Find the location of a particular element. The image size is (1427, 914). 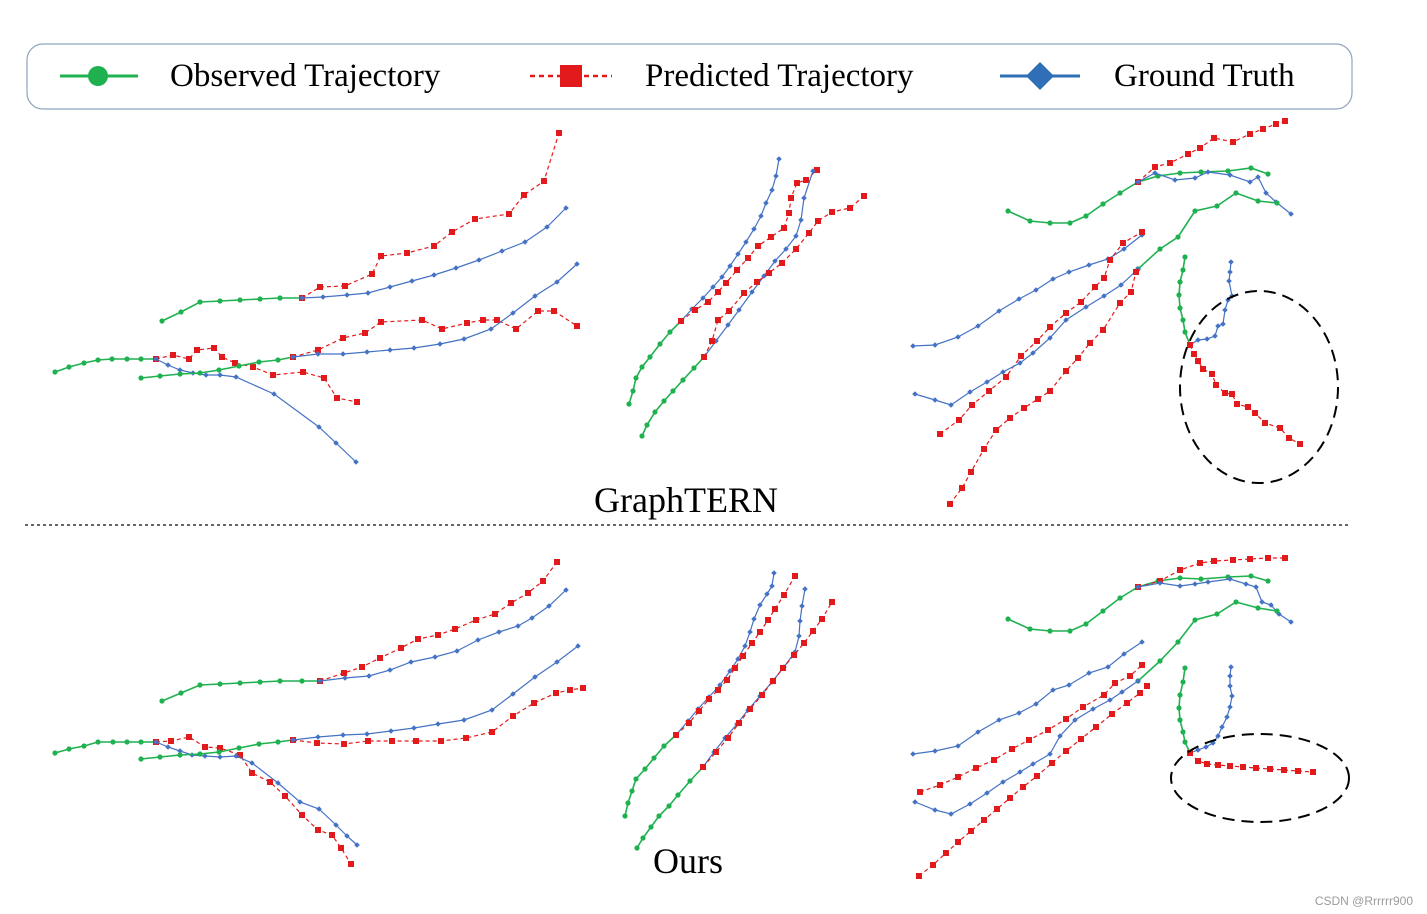

legend-ground-truth-marker is located at coordinates (1040, 76).